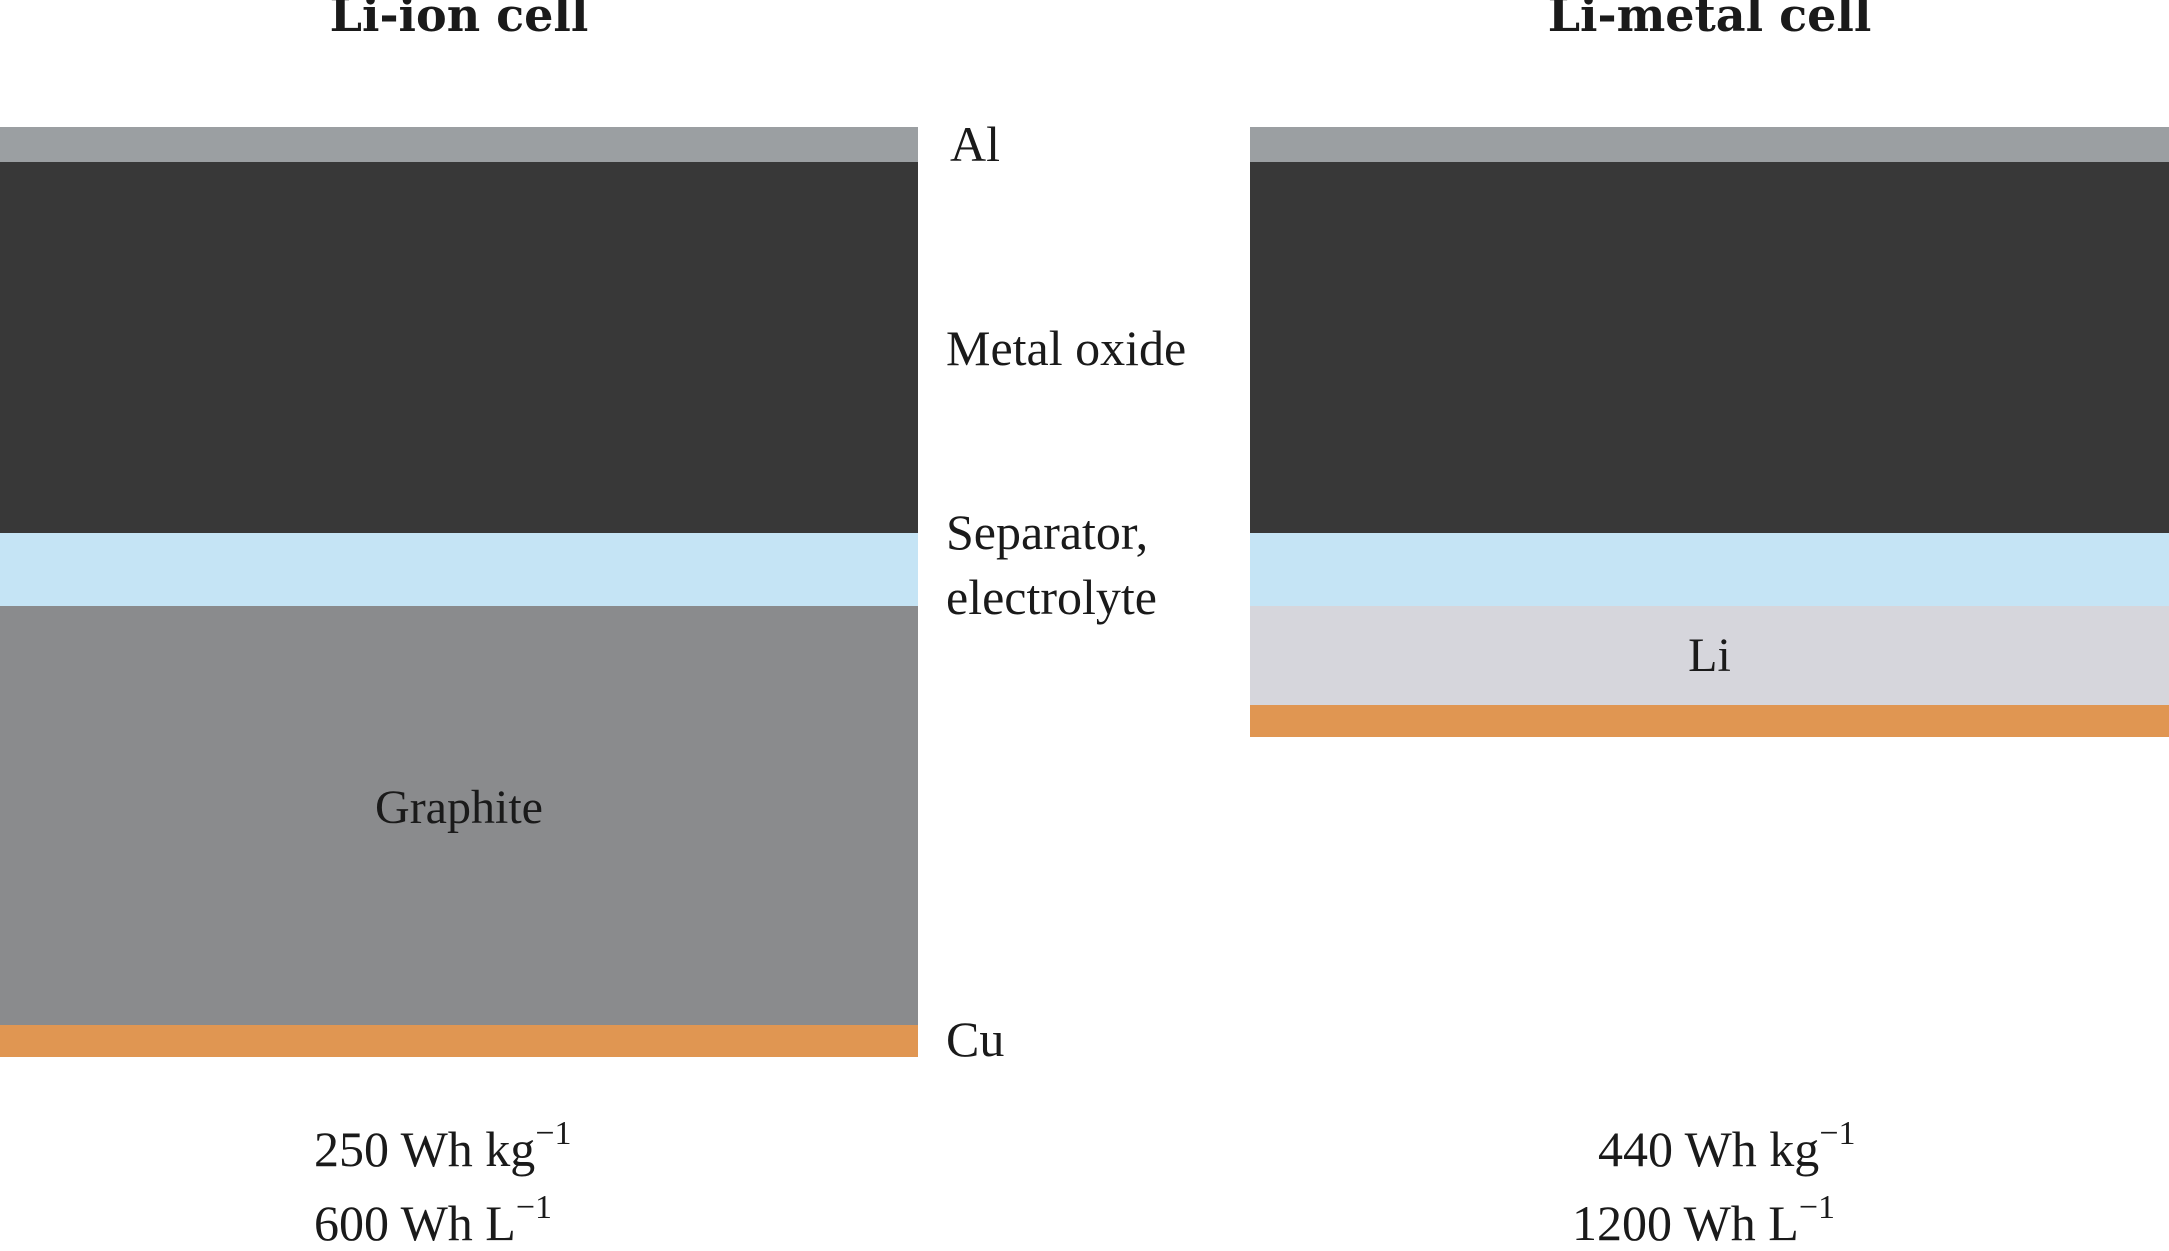 The image size is (2169, 1251). What do you see at coordinates (1047, 532) in the screenshot?
I see `separator-label-line1: Separator,` at bounding box center [1047, 532].